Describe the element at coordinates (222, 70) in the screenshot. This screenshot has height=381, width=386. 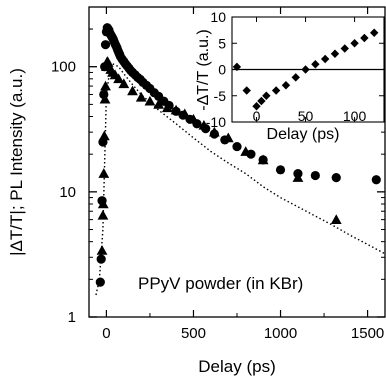
I see `inset-y-tick-label: 0` at that location.